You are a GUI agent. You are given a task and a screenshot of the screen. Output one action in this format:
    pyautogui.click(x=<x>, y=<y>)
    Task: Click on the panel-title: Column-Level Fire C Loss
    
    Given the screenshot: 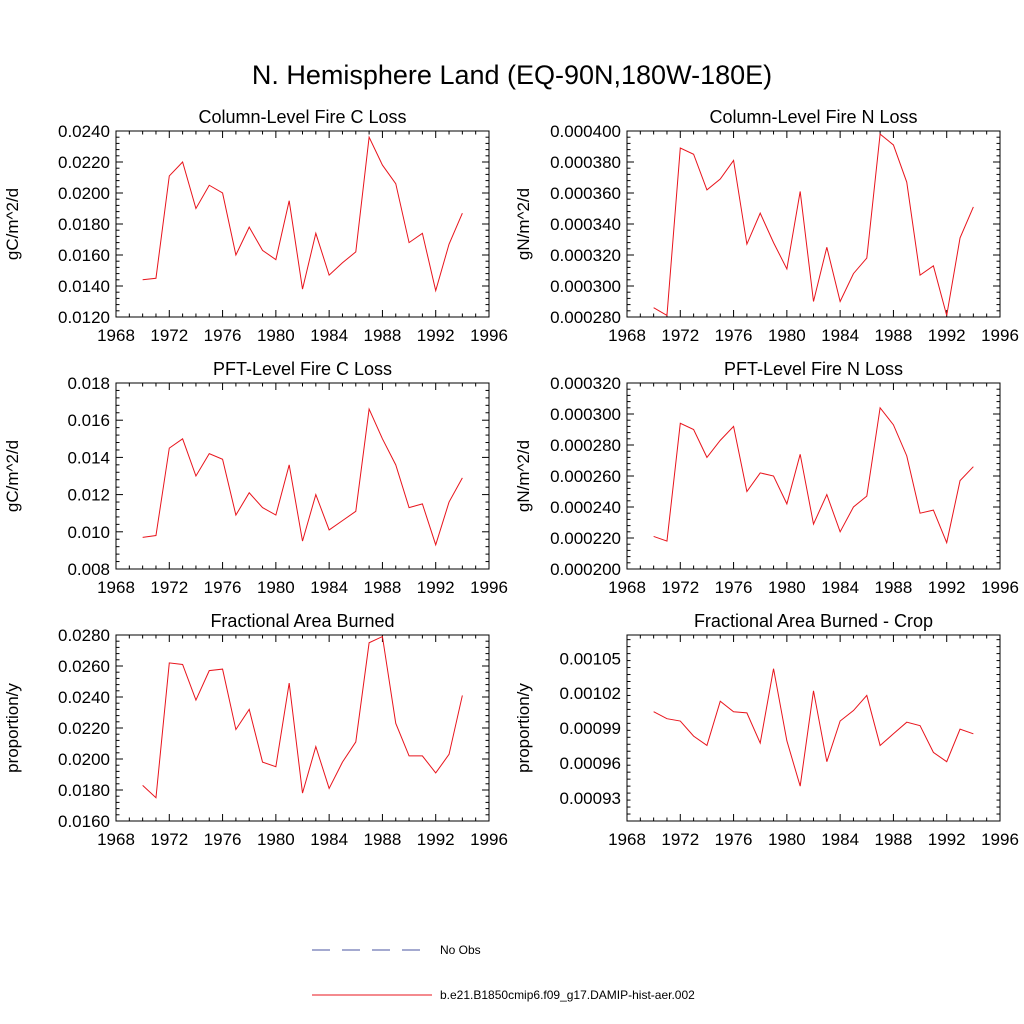 What is the action you would take?
    pyautogui.click(x=302, y=117)
    